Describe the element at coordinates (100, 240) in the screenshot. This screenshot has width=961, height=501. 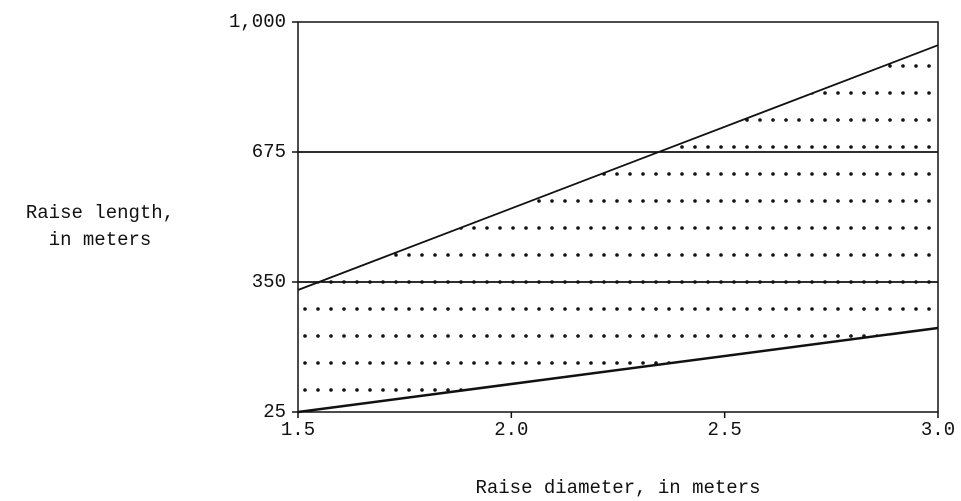
I see `y-axis-label: in meters` at that location.